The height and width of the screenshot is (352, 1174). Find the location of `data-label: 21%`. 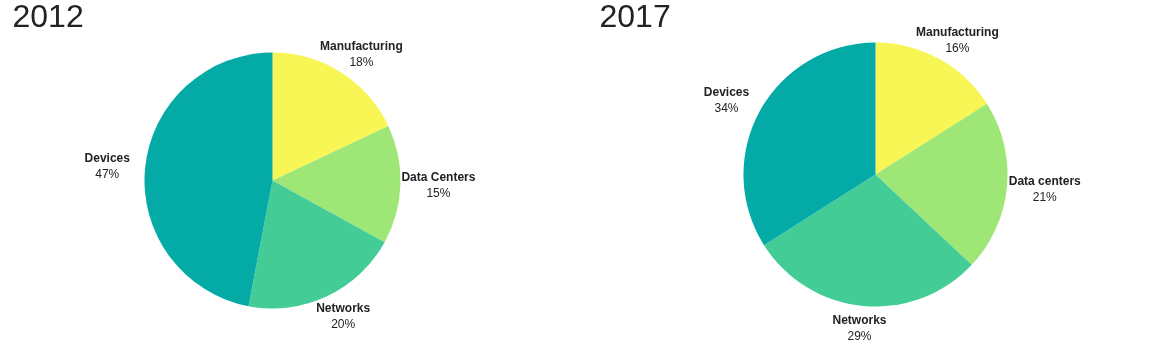

data-label: 21% is located at coordinates (1045, 196).